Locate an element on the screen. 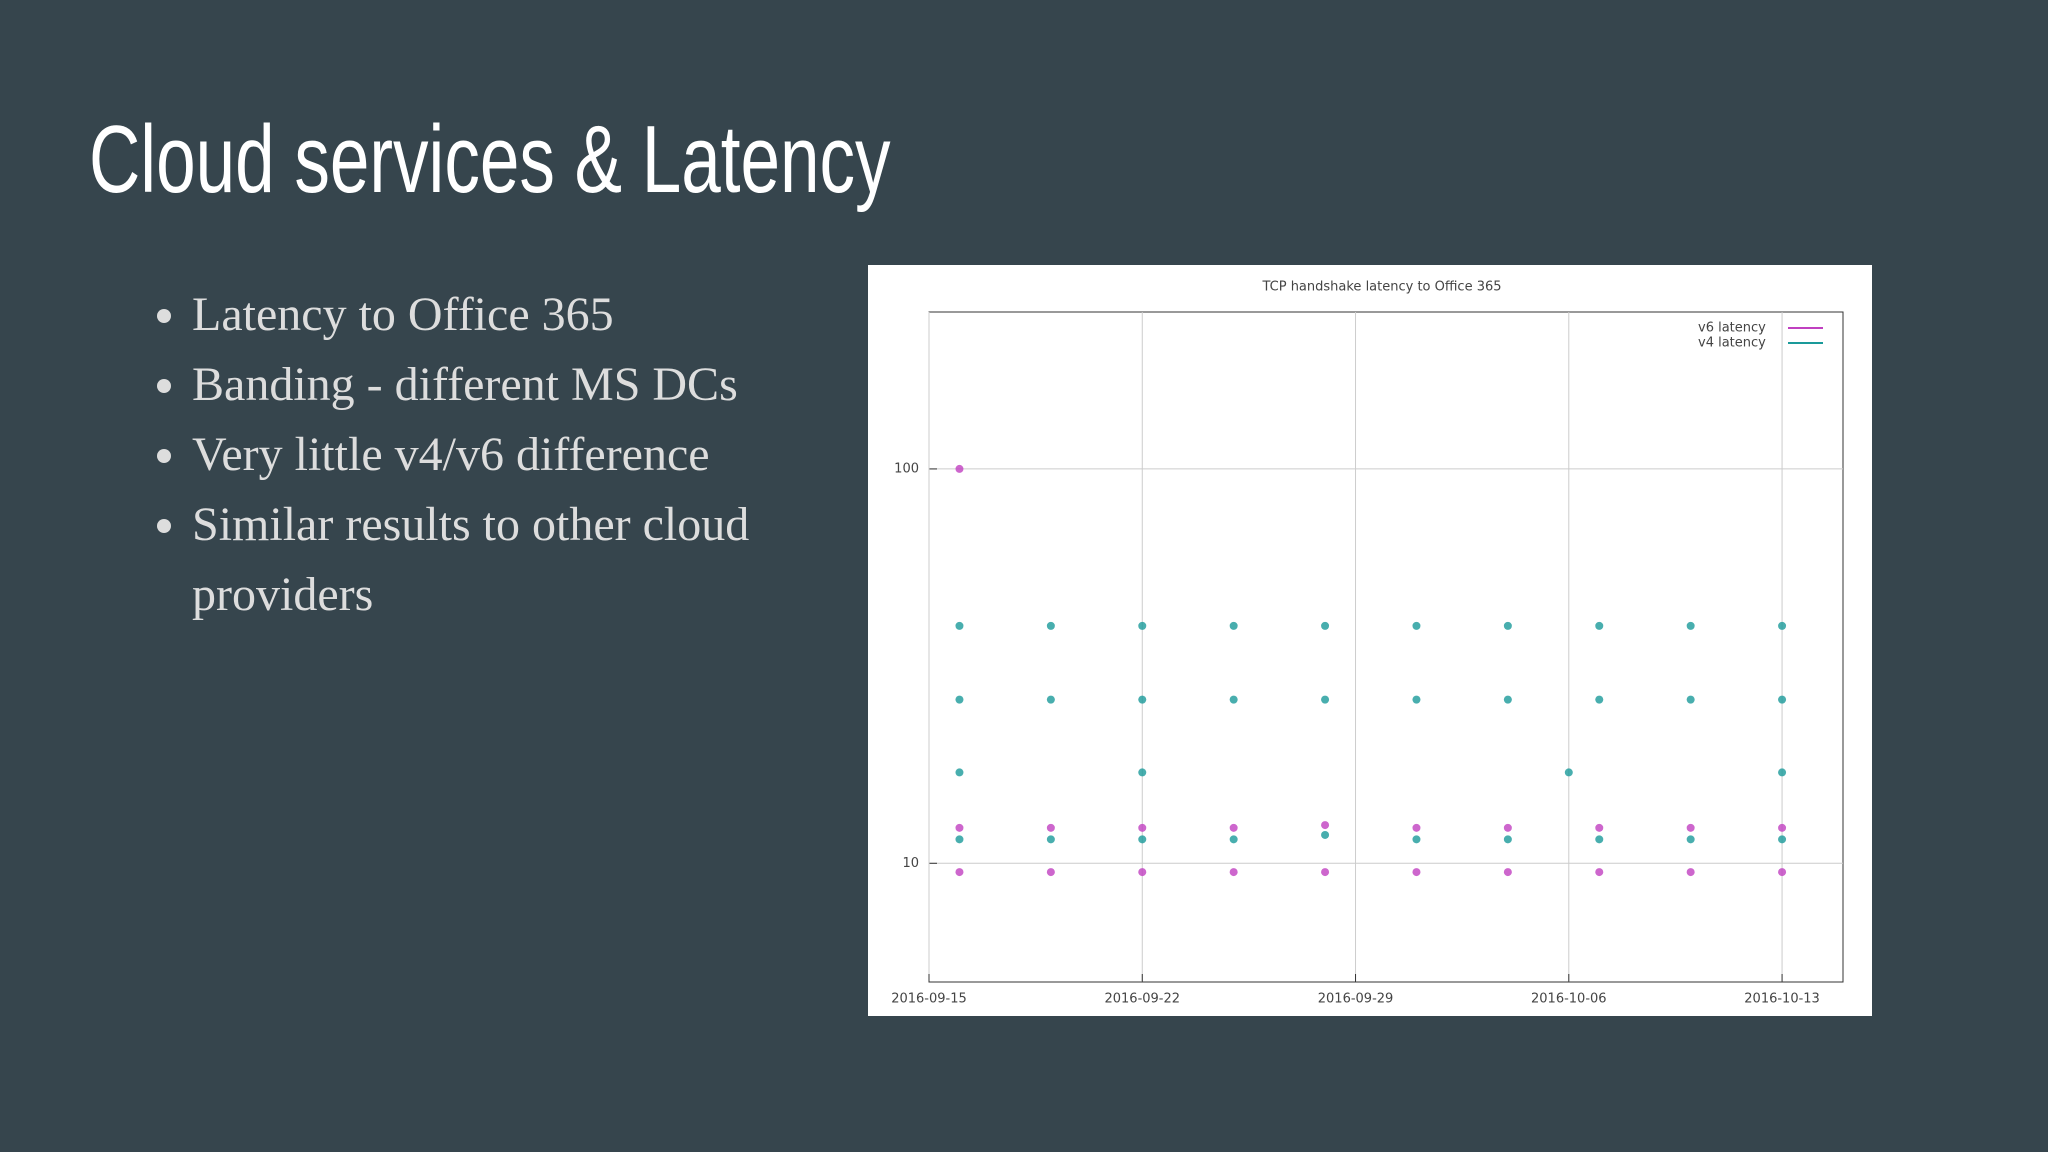 The width and height of the screenshot is (2048, 1152). x-tick-label: 2016-09-22 is located at coordinates (1142, 999).